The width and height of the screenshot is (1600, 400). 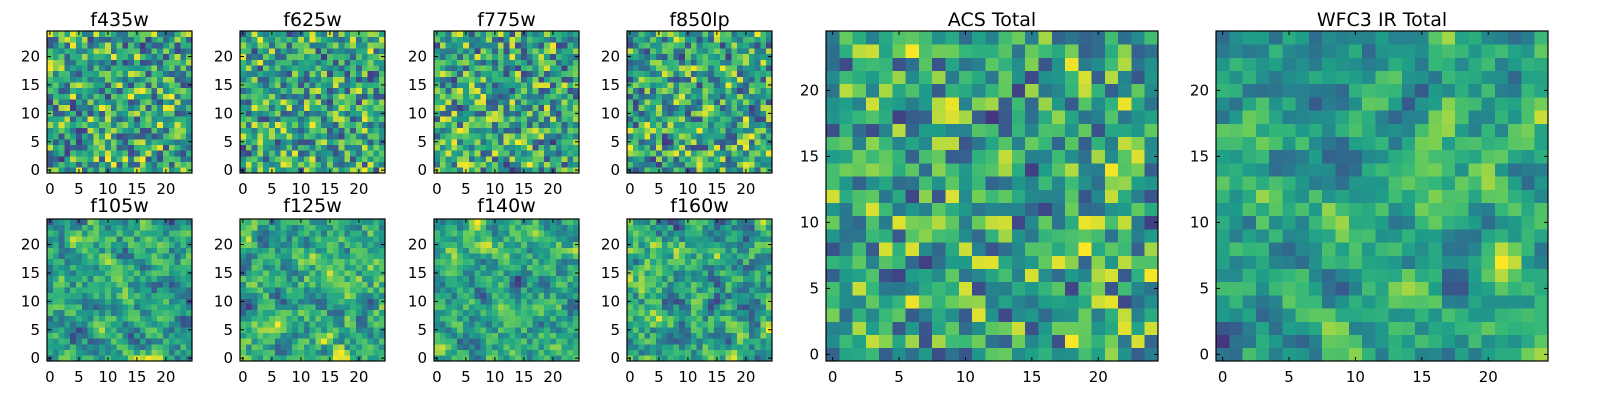 I want to click on y-tick-label: 20, so click(x=30, y=57).